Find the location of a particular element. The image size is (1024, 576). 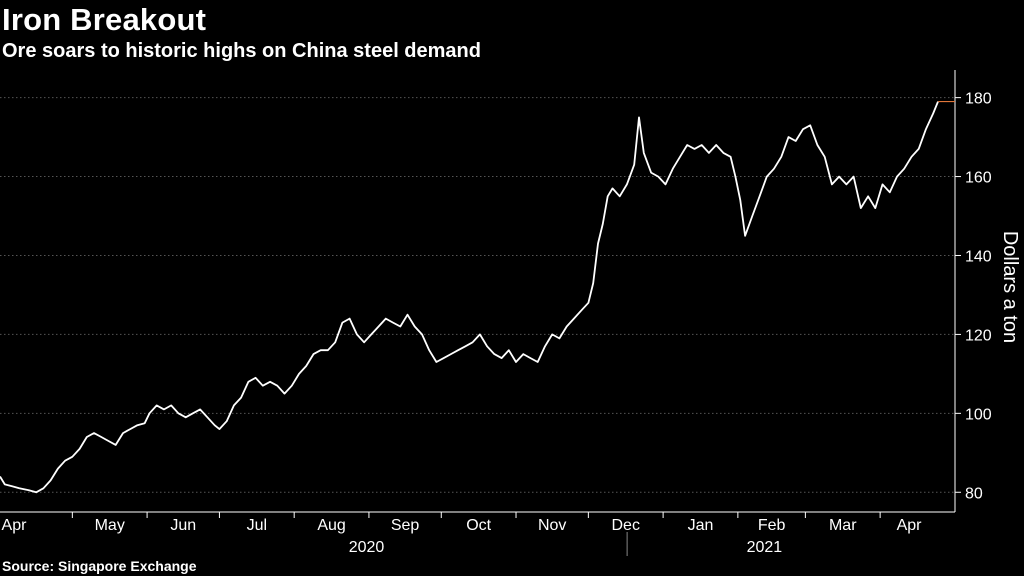

x-tick-label: May is located at coordinates (110, 525).